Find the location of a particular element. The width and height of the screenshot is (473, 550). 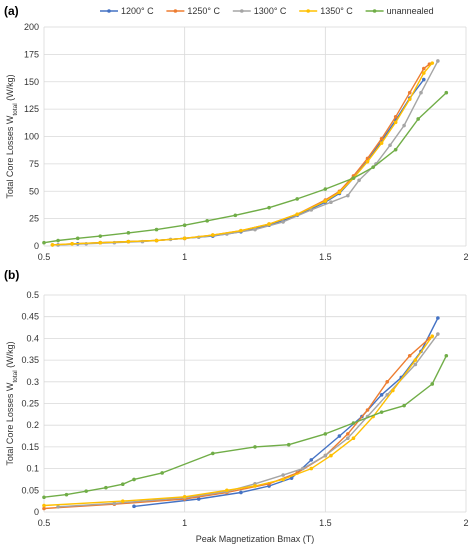

legend-item-1250-c: 1250° C is located at coordinates (193, 11).